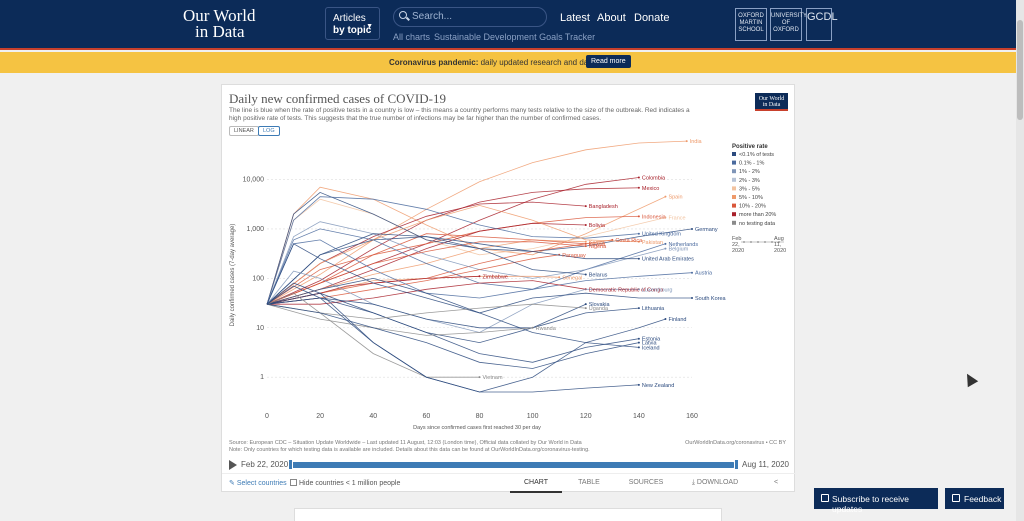 Image resolution: width=1024 pixels, height=521 pixels. Describe the element at coordinates (412, 37) in the screenshot. I see `nav-link-all-charts: All charts` at that location.